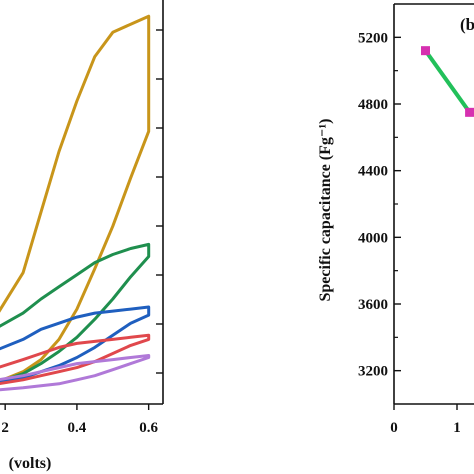 This screenshot has width=474, height=474. What do you see at coordinates (373, 172) in the screenshot?
I see `right-y-tick-label: 4400` at bounding box center [373, 172].